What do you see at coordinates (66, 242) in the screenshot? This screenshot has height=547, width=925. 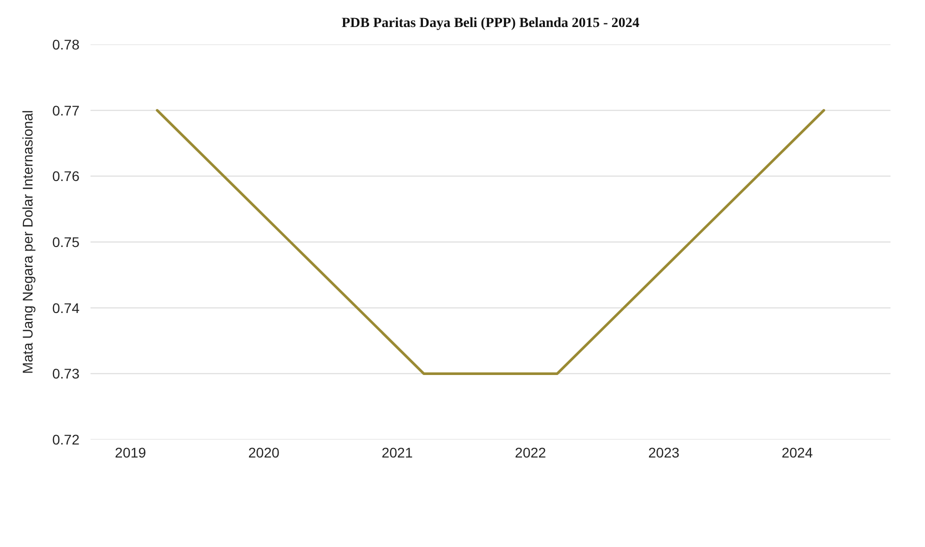 I see `y-tick-label: 0.75` at bounding box center [66, 242].